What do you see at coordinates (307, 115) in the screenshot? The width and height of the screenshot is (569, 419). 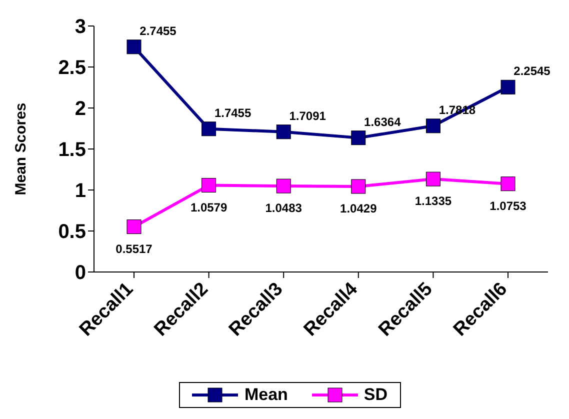 I see `data-label: 1.7091` at bounding box center [307, 115].